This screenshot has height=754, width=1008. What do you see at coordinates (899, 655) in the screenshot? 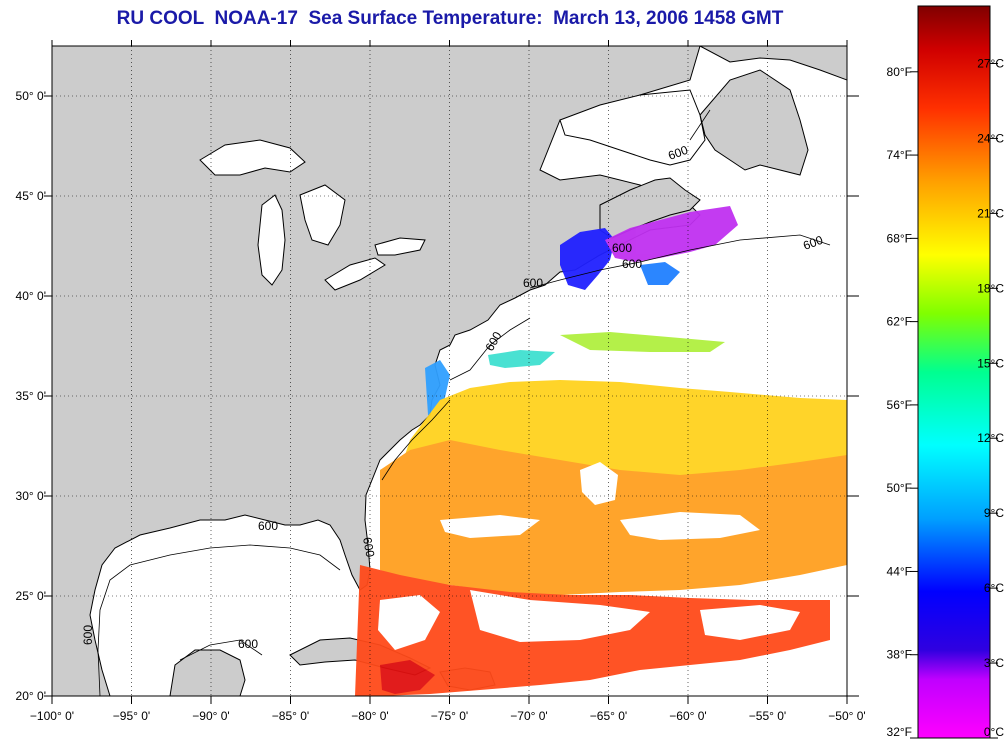
I see `colorbar-f-label: 38°F` at bounding box center [899, 655].